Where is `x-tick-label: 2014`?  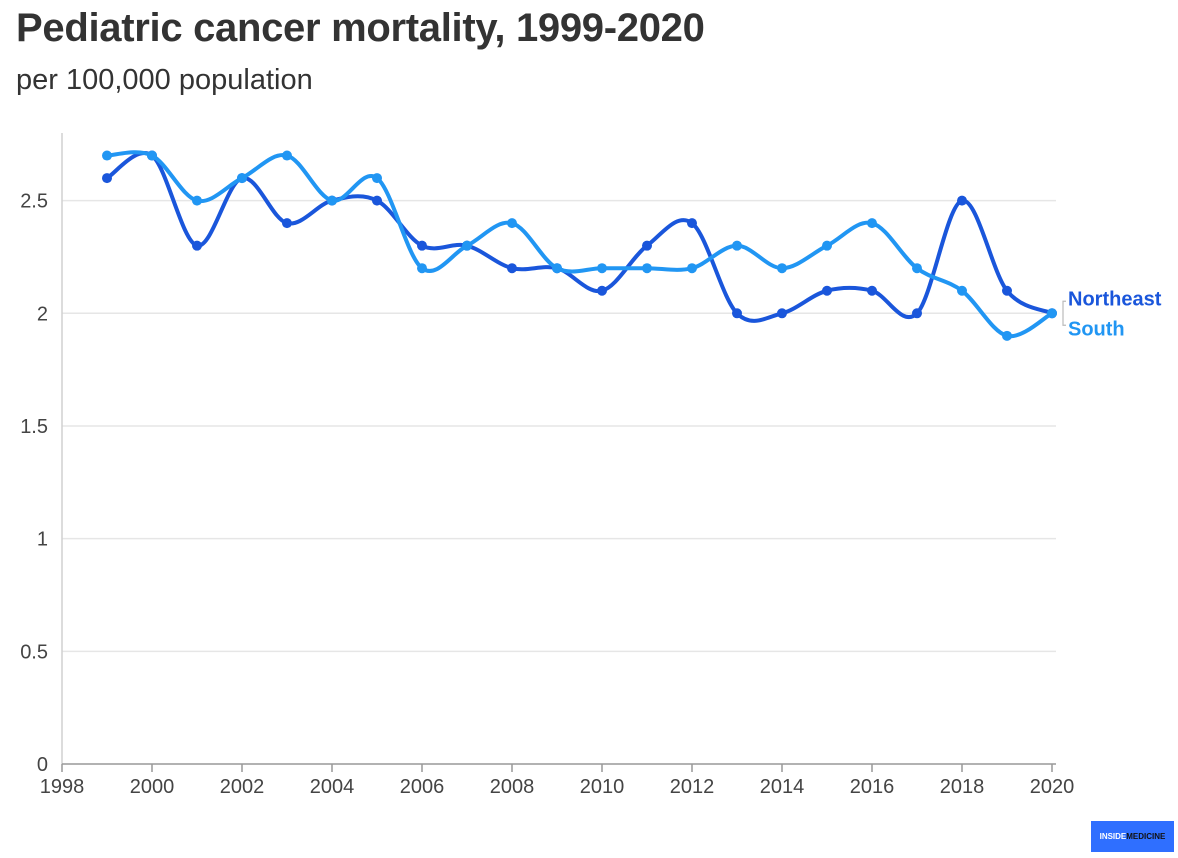
x-tick-label: 2014 is located at coordinates (782, 787).